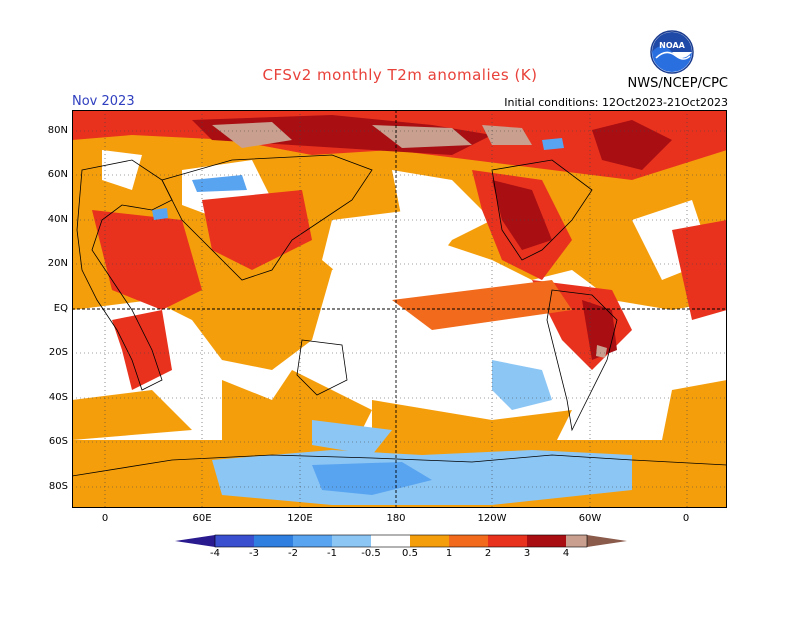 This screenshot has width=800, height=618. I want to click on noaa-logo-icon: NOAA, so click(672, 52).